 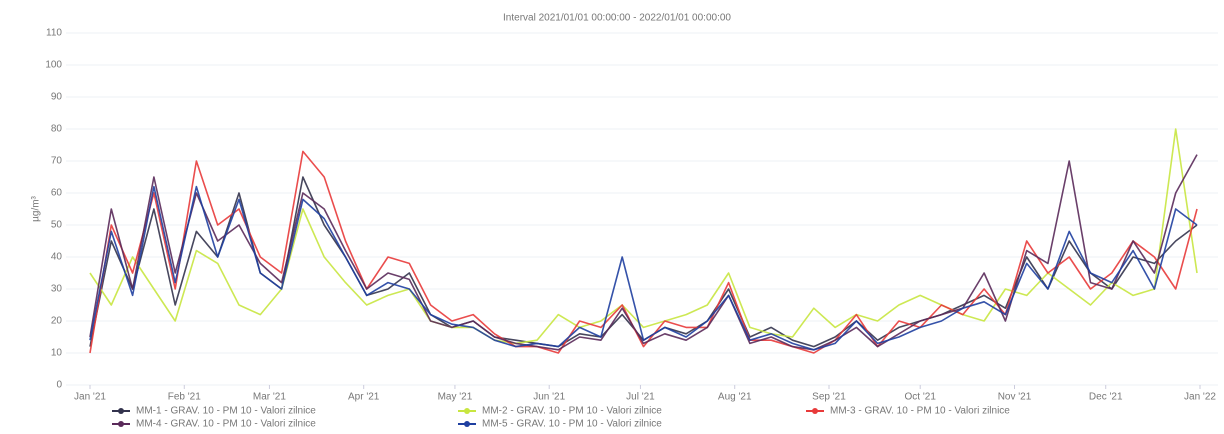 What do you see at coordinates (226, 411) in the screenshot?
I see `legend-label: MM-1 - GRAV. 10 - PM 10 - Valori zilnice` at bounding box center [226, 411].